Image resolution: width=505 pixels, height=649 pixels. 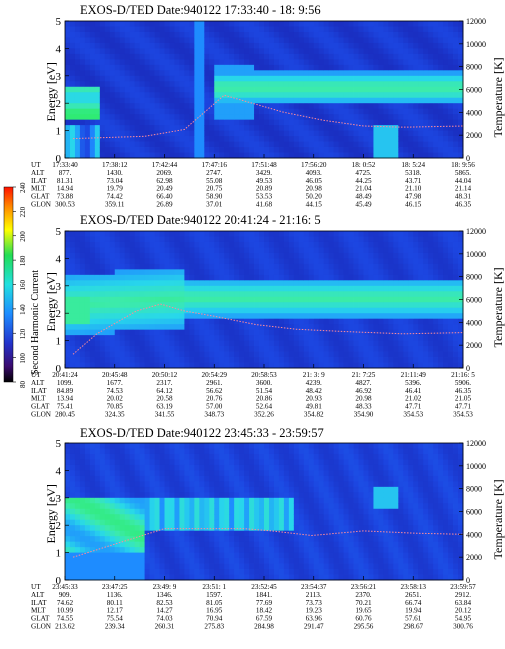 I want to click on table-cell: 1677., so click(x=115, y=383).